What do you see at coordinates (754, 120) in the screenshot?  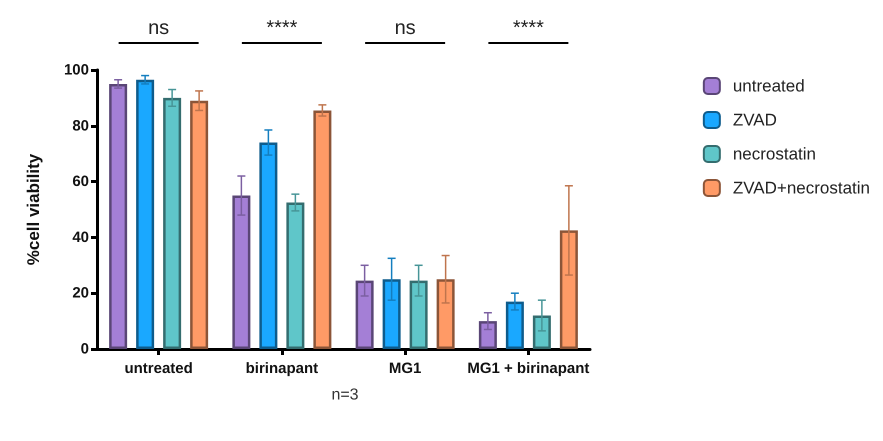 I see `legend-label: ZVAD` at bounding box center [754, 120].